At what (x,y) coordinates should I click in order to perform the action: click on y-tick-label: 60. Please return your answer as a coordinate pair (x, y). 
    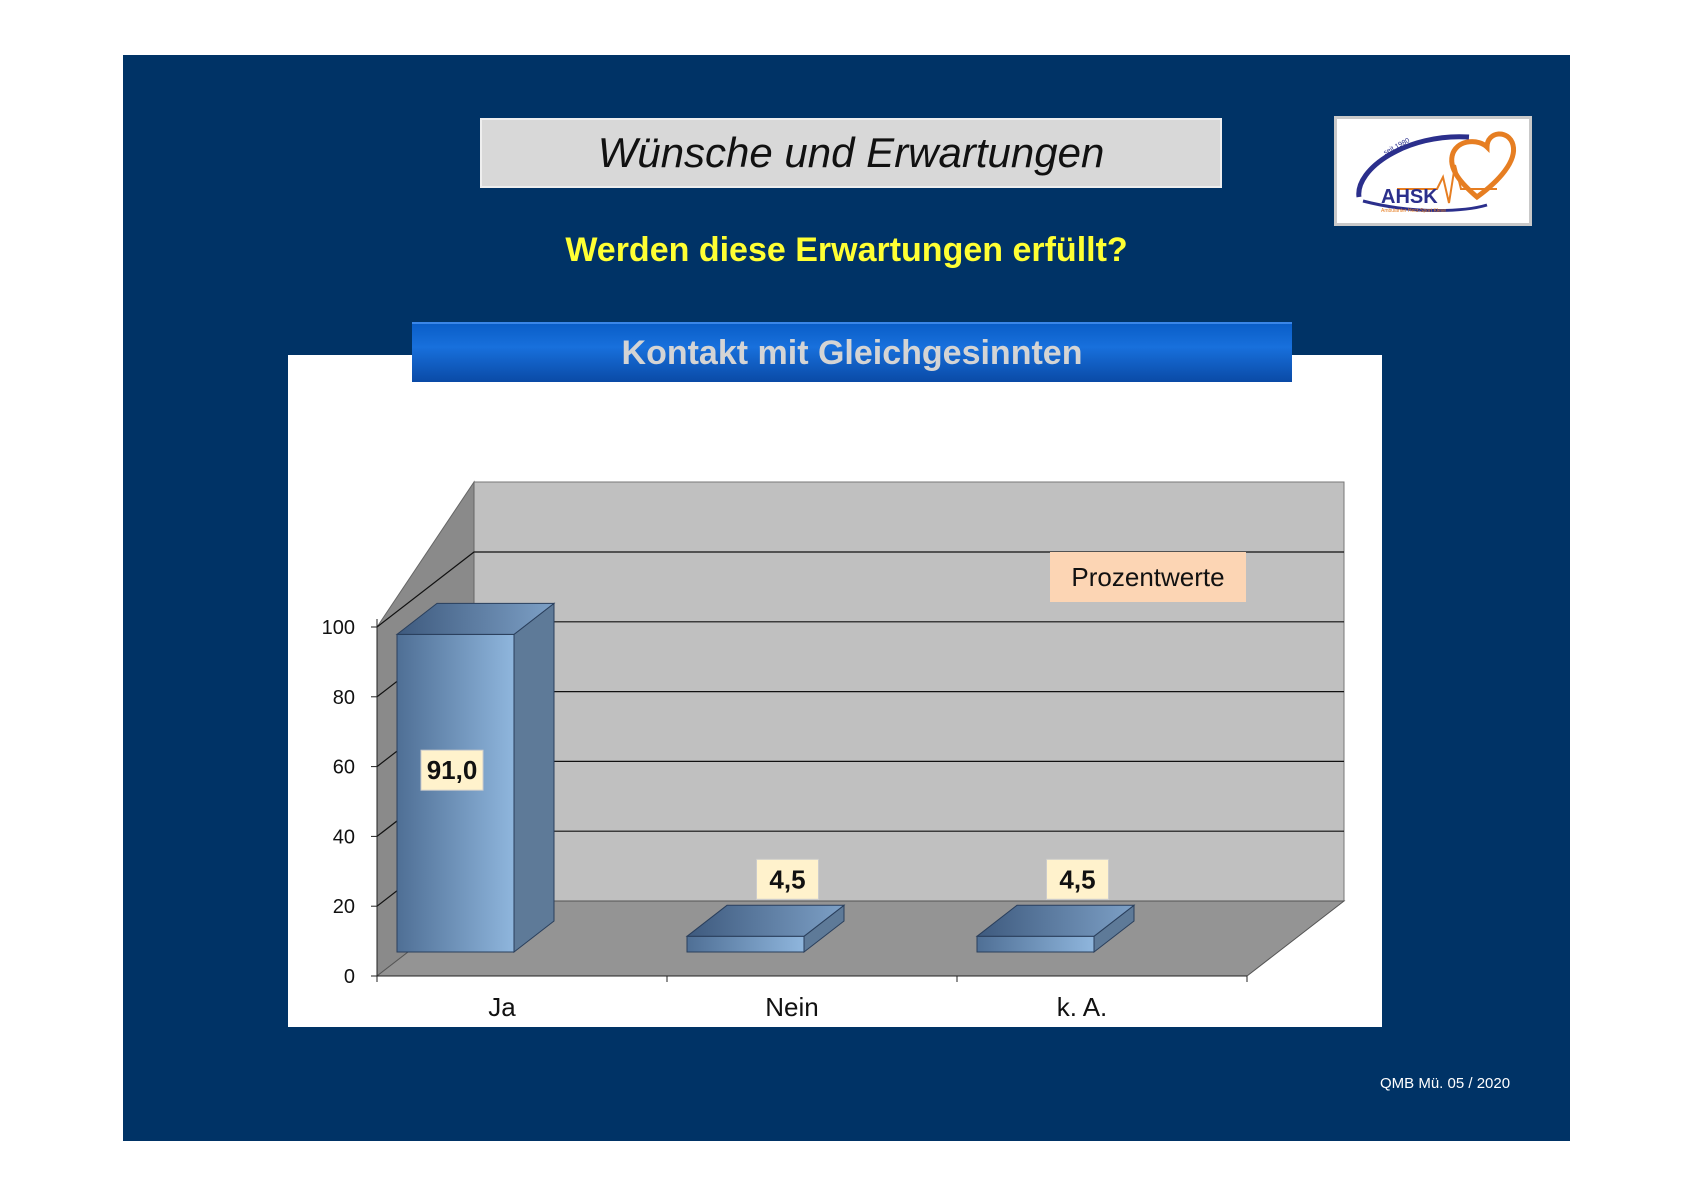
    Looking at the image, I should click on (344, 768).